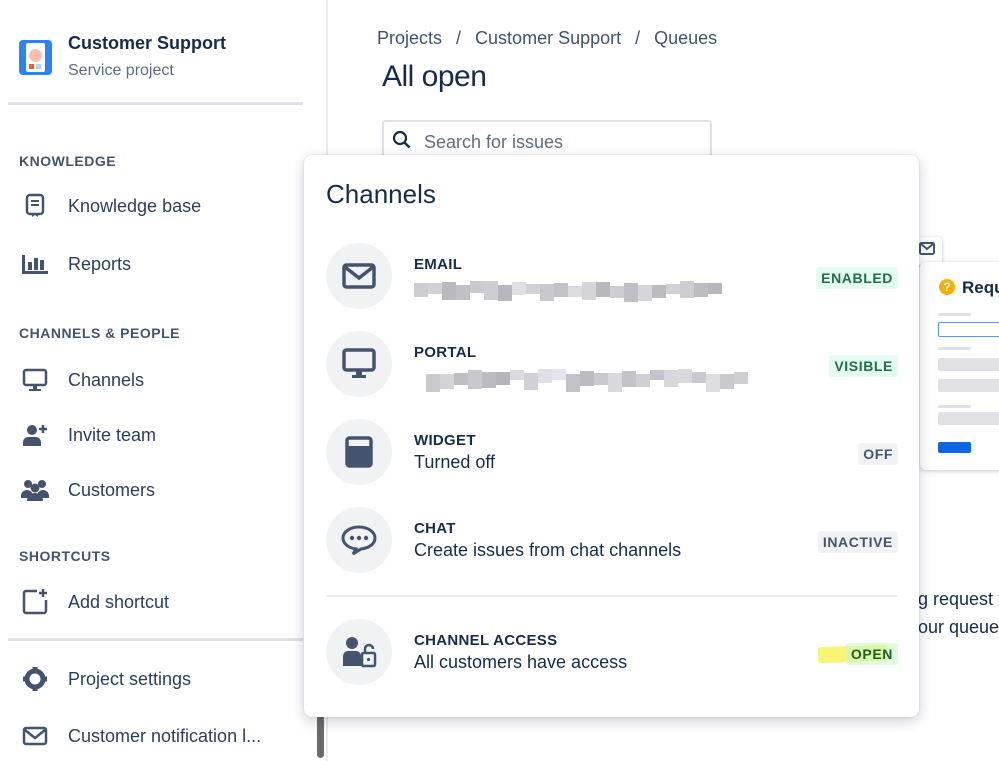 Image resolution: width=999 pixels, height=761 pixels. I want to click on channel-subtitle: All customers have access, so click(521, 662).